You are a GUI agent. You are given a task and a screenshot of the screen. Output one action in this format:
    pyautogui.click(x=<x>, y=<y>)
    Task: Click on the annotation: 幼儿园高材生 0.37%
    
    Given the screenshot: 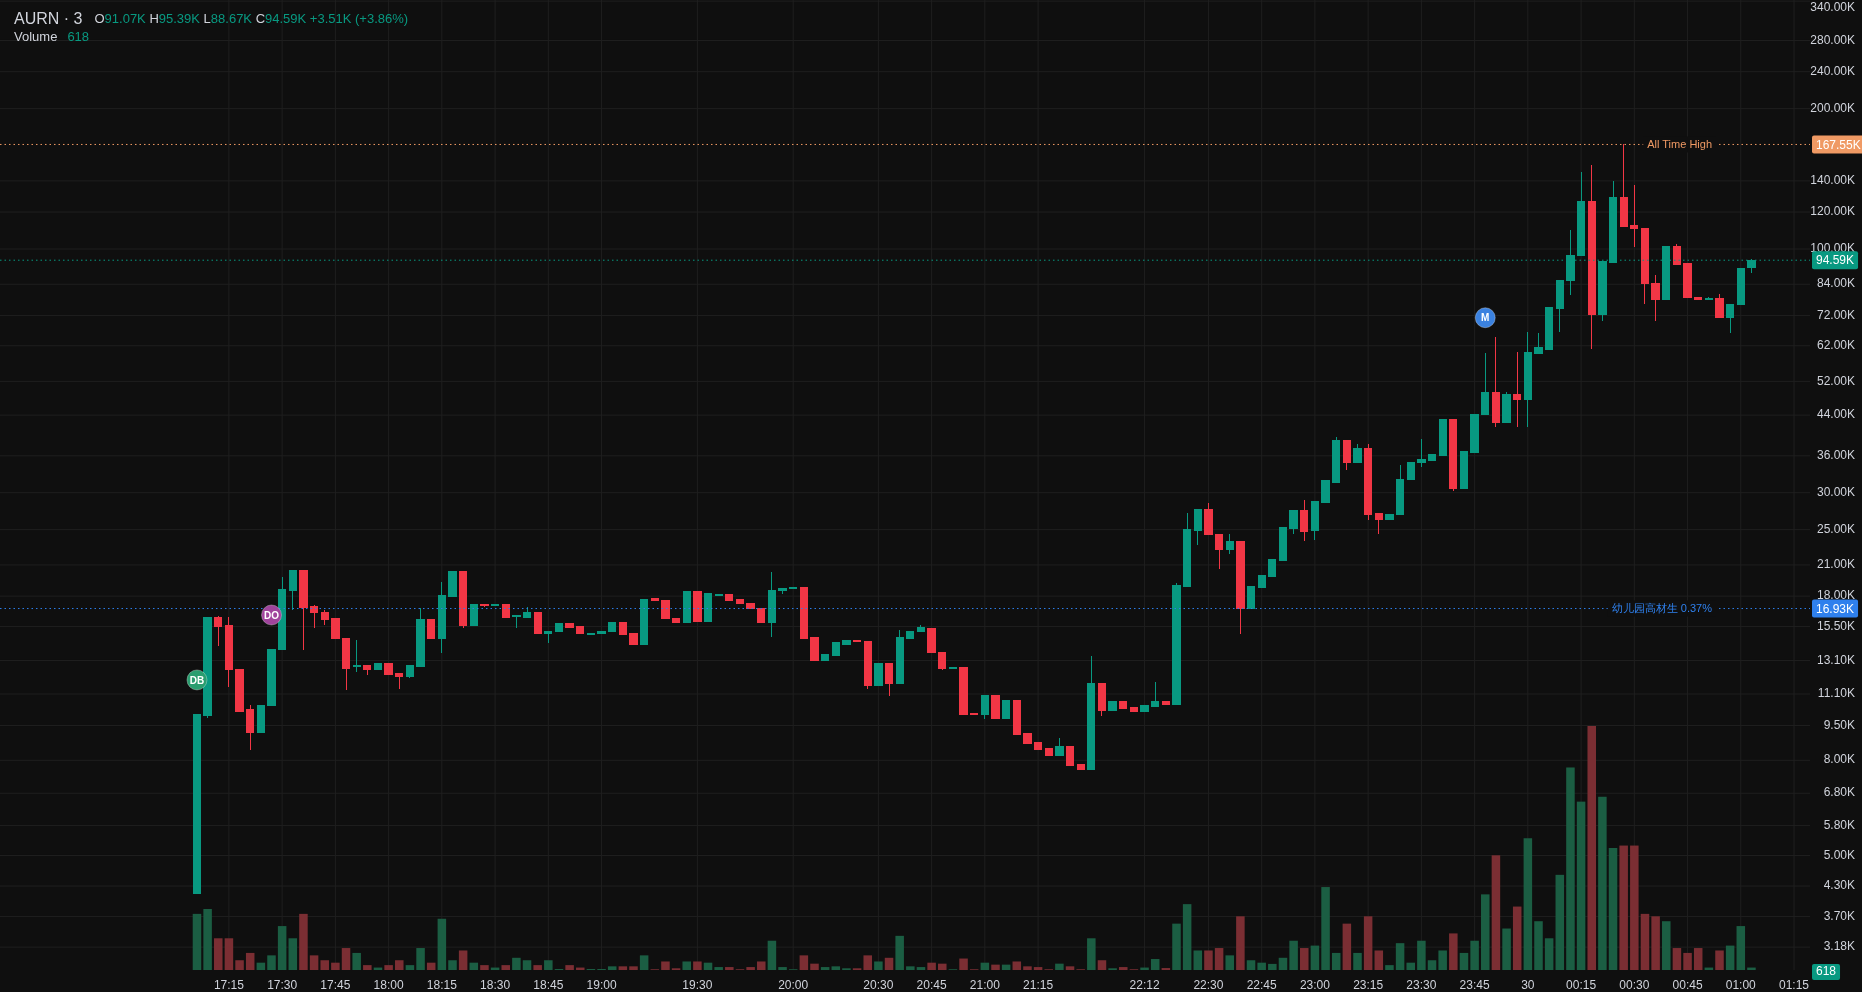 What is the action you would take?
    pyautogui.click(x=1662, y=608)
    